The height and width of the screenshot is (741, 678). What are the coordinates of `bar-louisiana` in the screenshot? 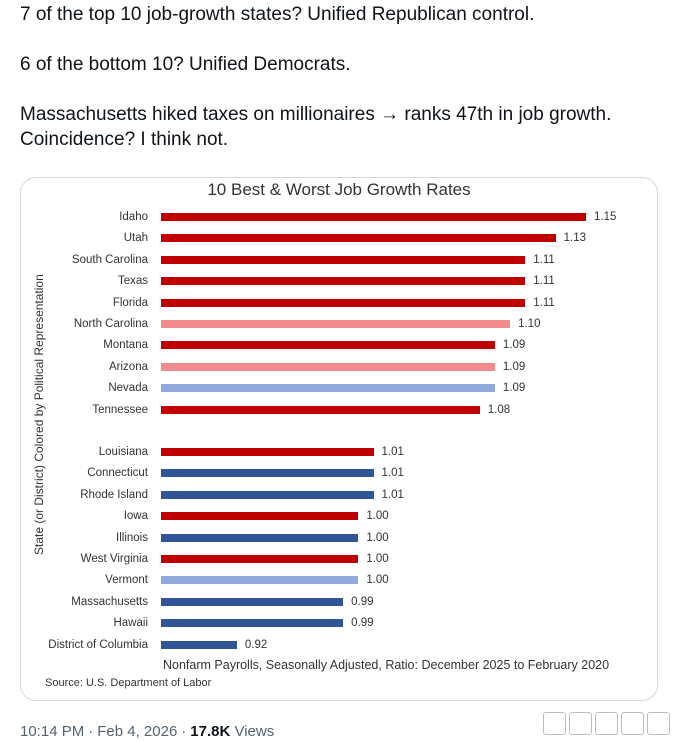 It's located at (267, 452).